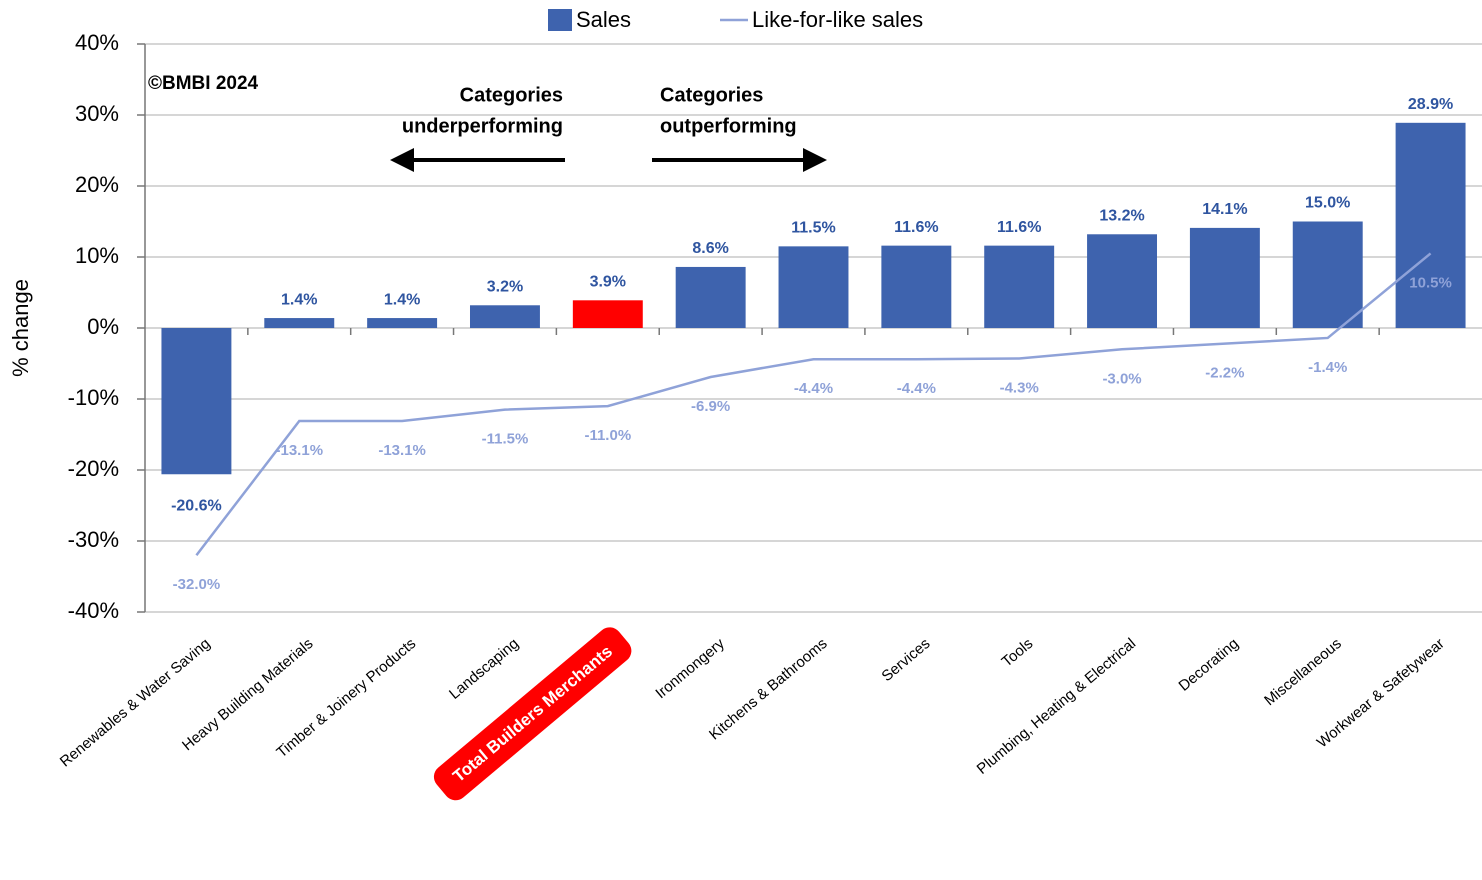 This screenshot has width=1482, height=880. Describe the element at coordinates (1224, 209) in the screenshot. I see `bar-value-label: 14.1%` at that location.